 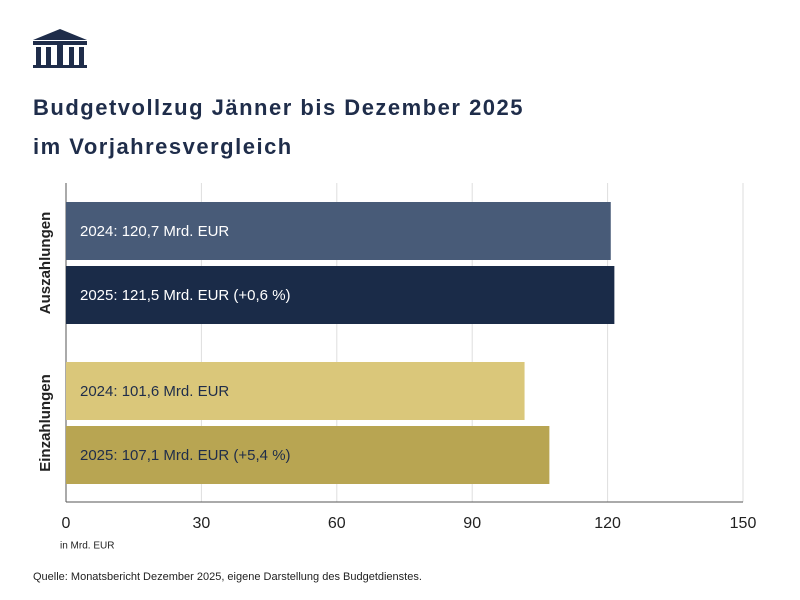 What do you see at coordinates (66, 523) in the screenshot?
I see `x-tick-label: 0` at bounding box center [66, 523].